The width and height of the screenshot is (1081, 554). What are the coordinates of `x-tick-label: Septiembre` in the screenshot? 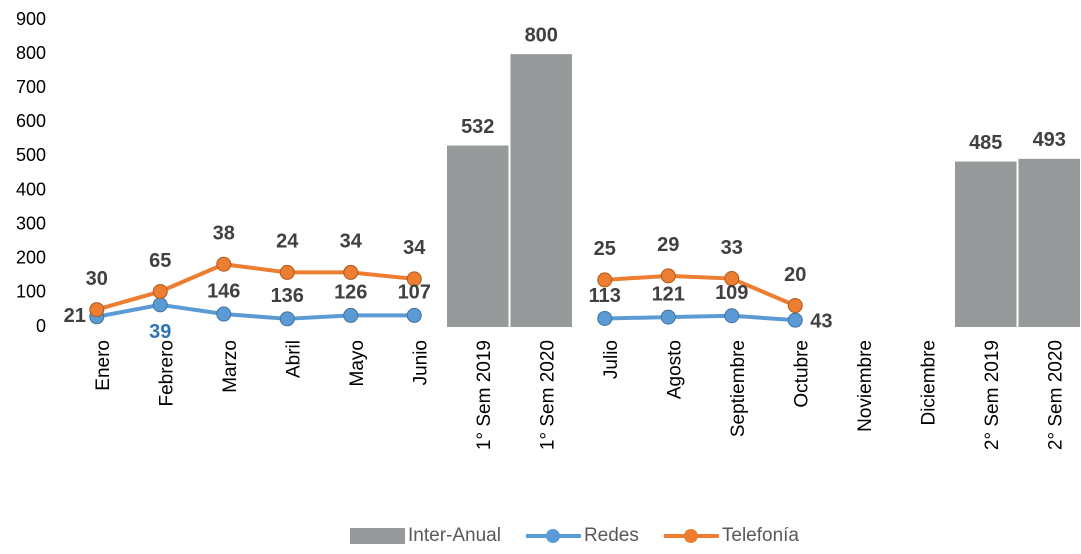 It's located at (738, 388).